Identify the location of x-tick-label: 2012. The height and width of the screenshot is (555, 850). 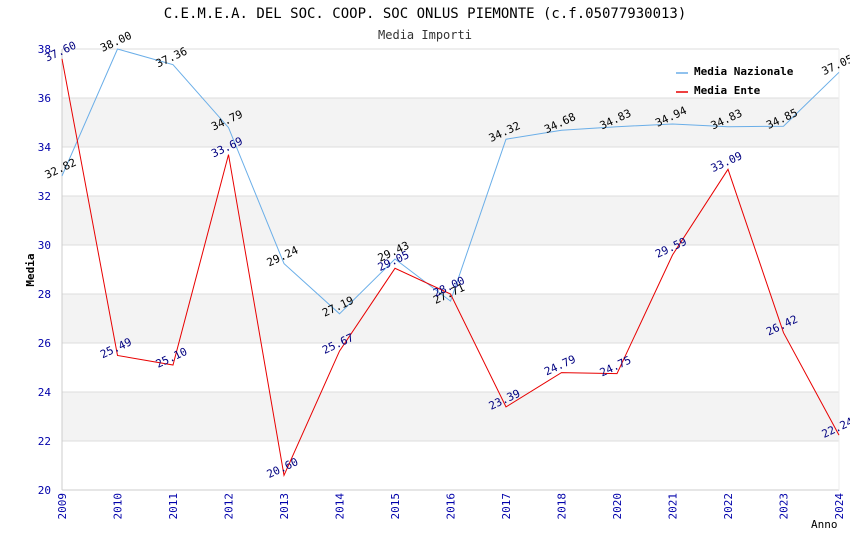
(229, 506).